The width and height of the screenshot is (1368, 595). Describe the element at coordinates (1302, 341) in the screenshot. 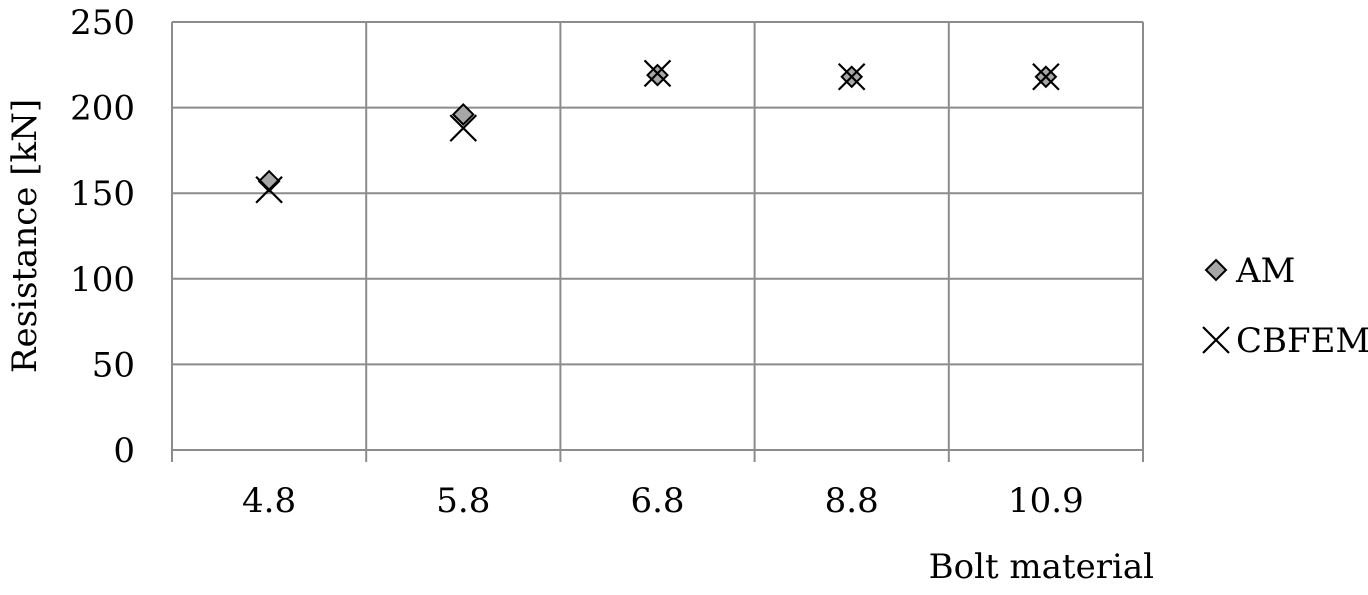

I see `legend-cbfem-label: CBFEM` at that location.